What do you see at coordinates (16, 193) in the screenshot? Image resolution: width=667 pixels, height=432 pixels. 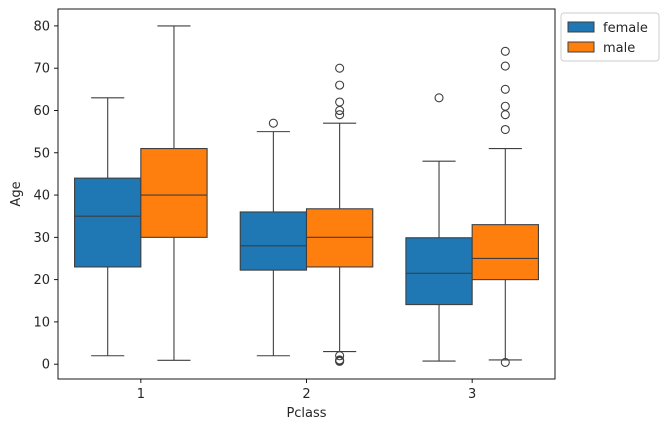 I see `y-axis-title: Age` at bounding box center [16, 193].